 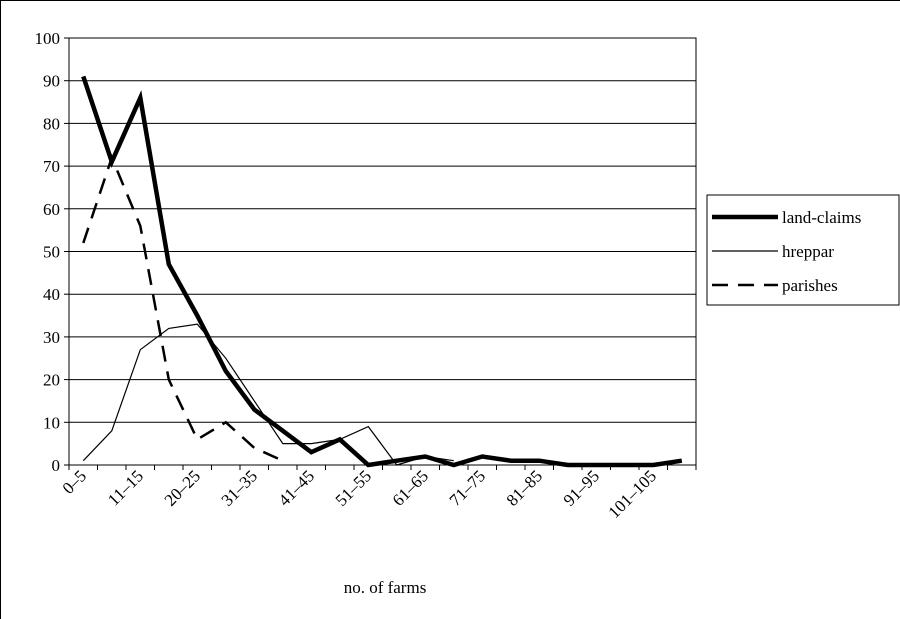 I want to click on y-tick-label: 40, so click(x=51, y=294).